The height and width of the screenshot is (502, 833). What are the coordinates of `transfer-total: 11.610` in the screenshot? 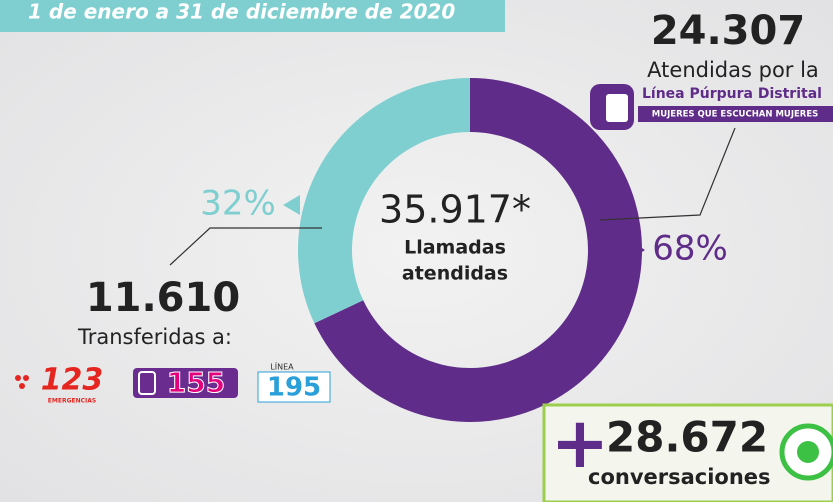 It's located at (163, 298).